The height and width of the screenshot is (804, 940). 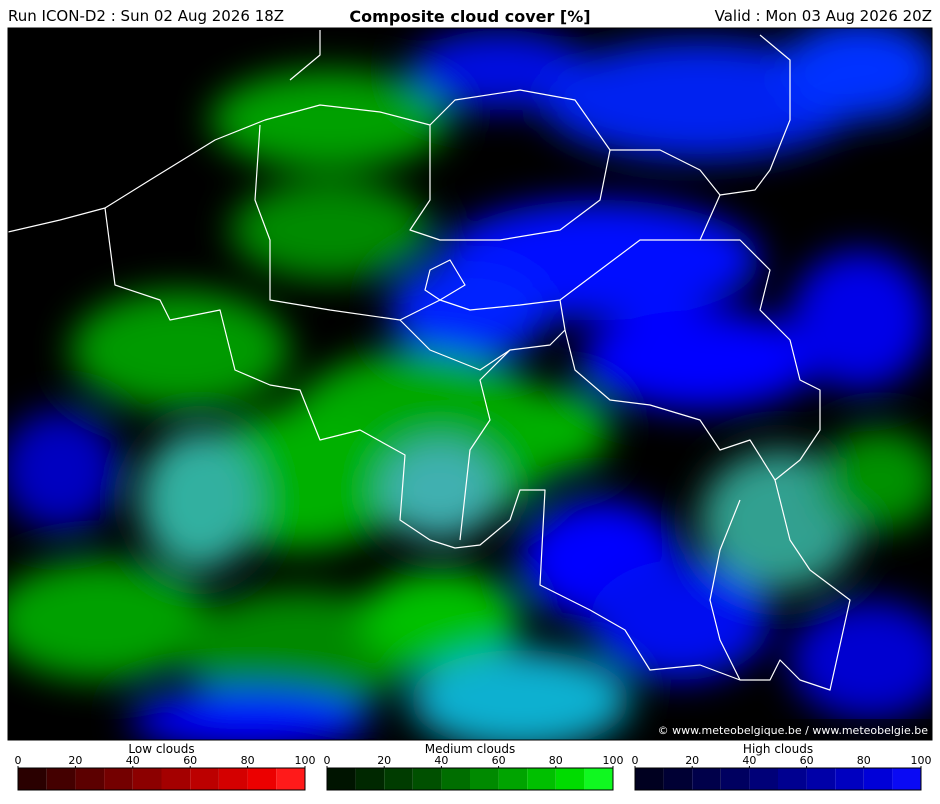 I want to click on legend-title: Medium clouds, so click(x=470, y=749).